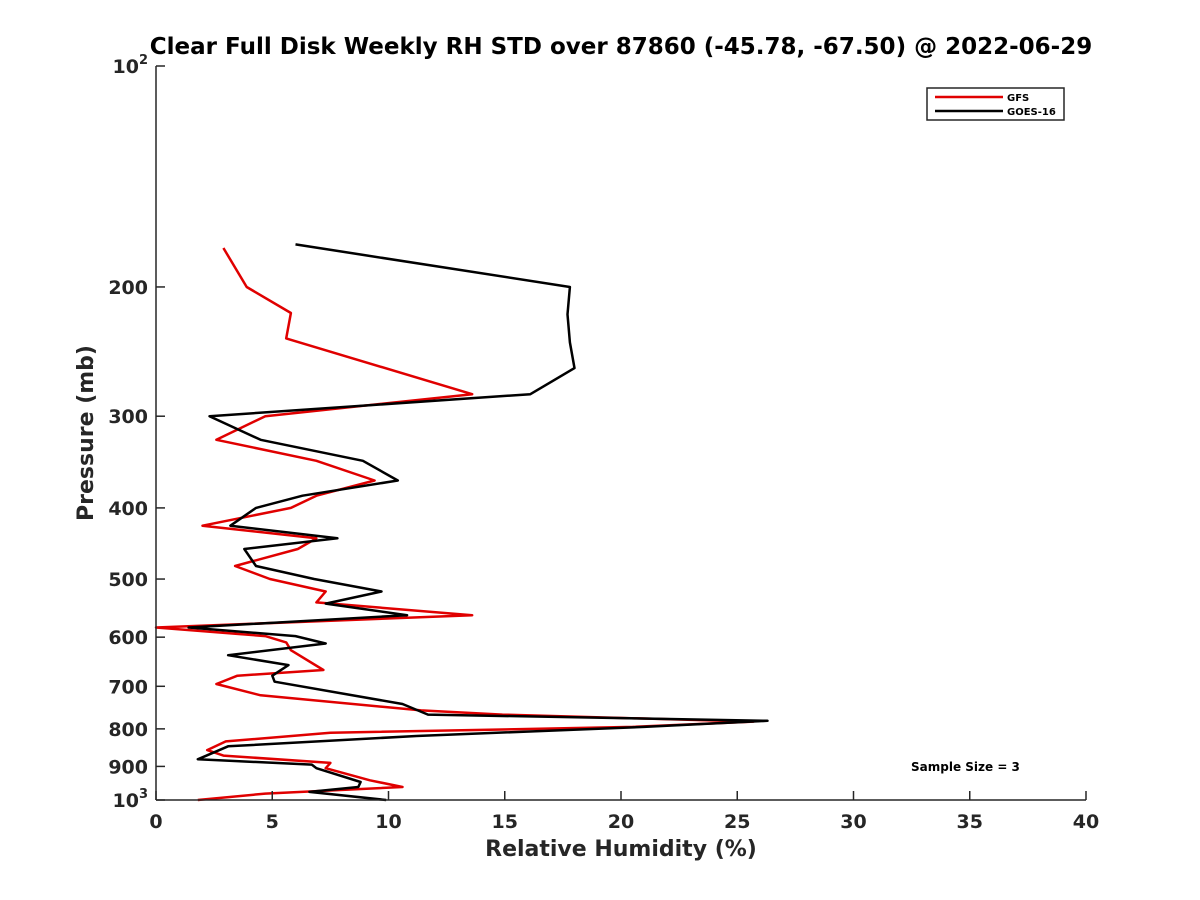 The height and width of the screenshot is (900, 1200). Describe the element at coordinates (1031, 112) in the screenshot. I see `legend-label-goes16: GOES-16` at that location.